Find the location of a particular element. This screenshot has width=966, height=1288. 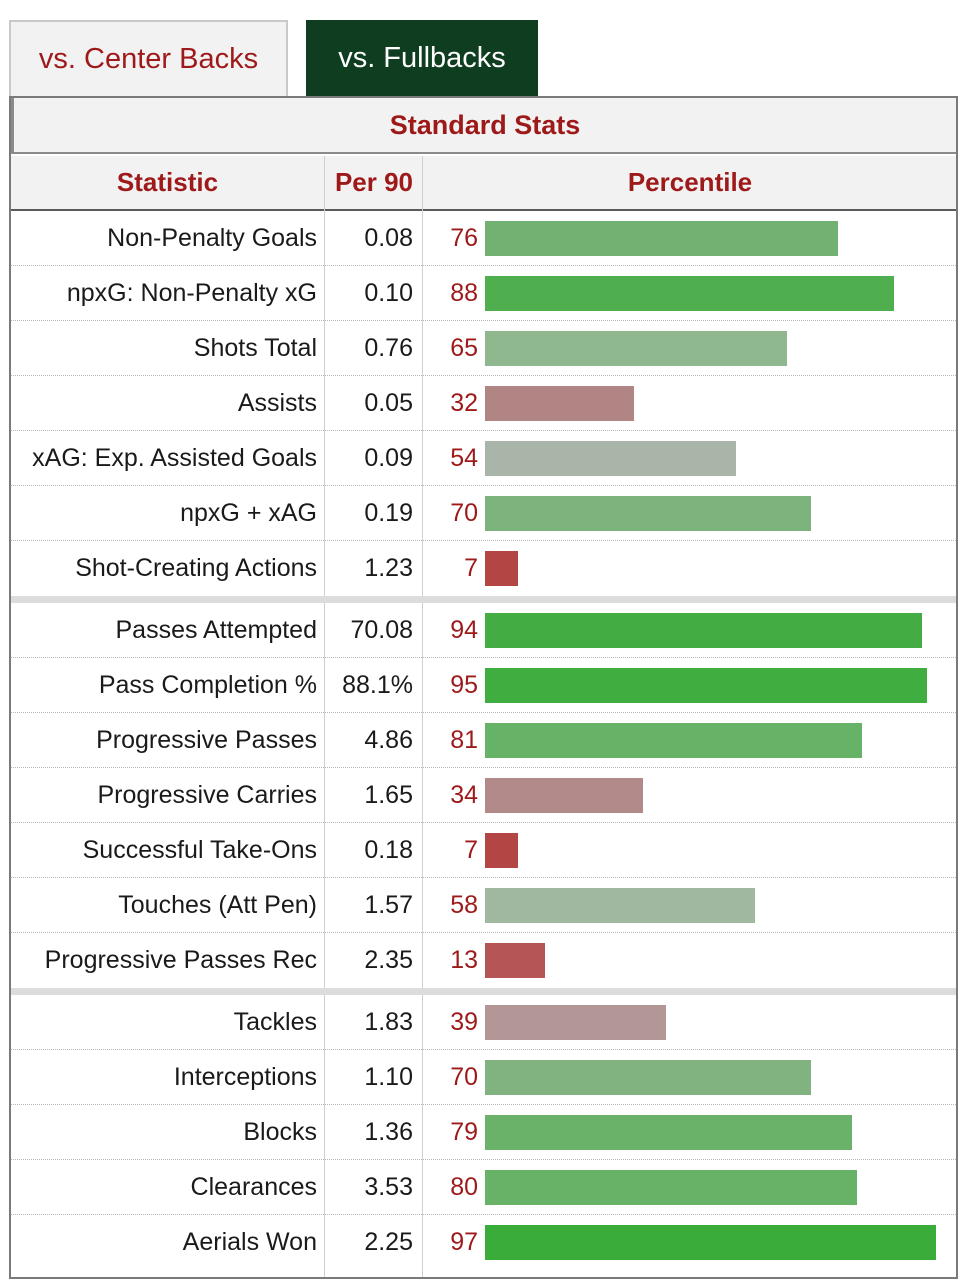

stat-name: Non-Penalty Goals is located at coordinates (212, 237).